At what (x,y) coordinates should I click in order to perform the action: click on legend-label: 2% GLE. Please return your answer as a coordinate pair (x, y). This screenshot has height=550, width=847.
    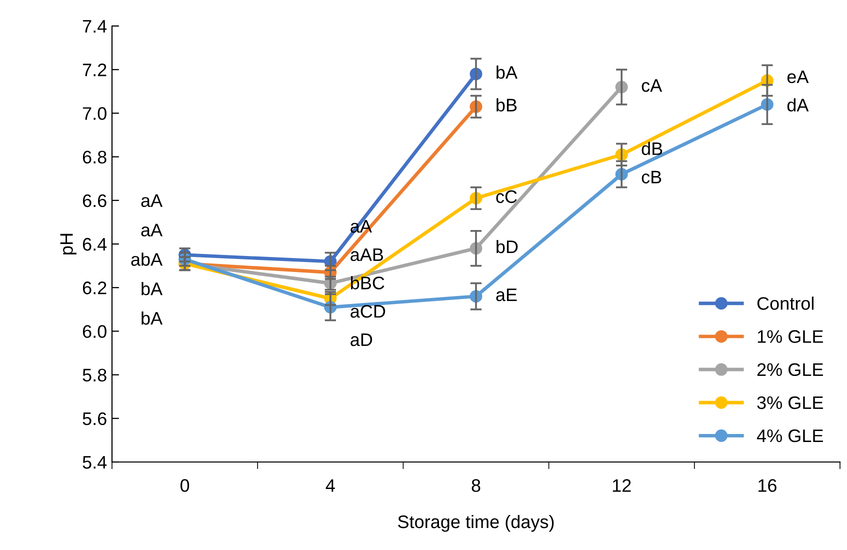
    Looking at the image, I should click on (790, 369).